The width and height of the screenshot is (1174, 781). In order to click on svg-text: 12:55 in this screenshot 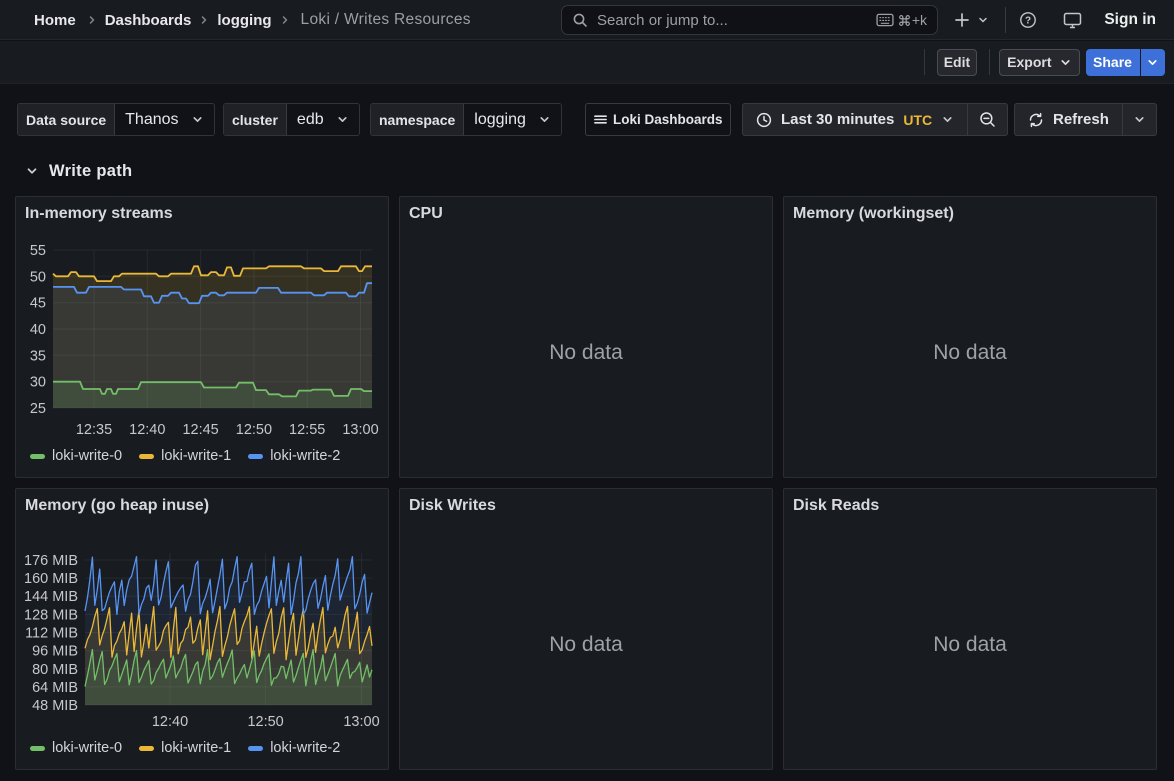, I will do `click(307, 430)`.